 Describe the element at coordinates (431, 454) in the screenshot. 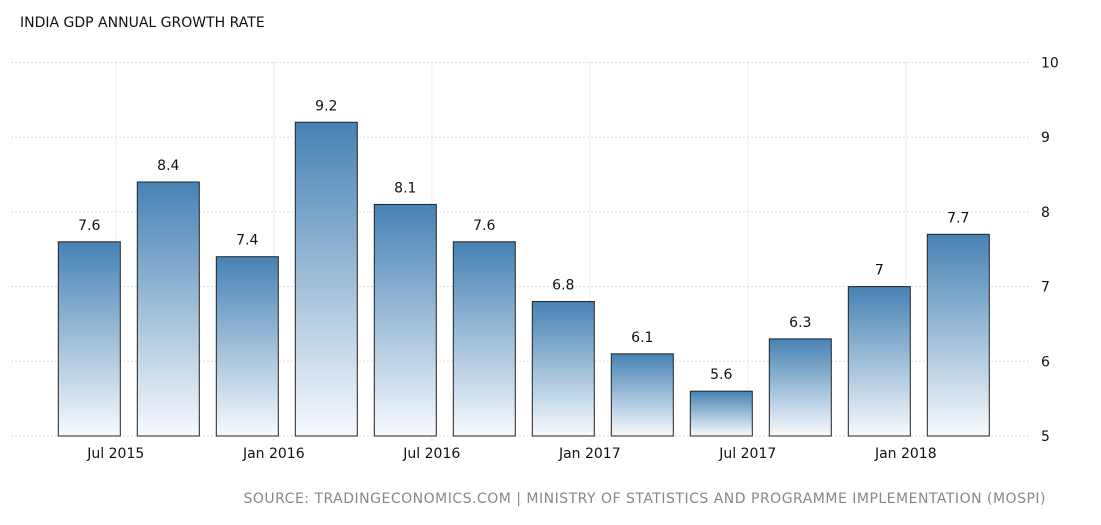

I see `x-tick-label: Jul 2016` at that location.